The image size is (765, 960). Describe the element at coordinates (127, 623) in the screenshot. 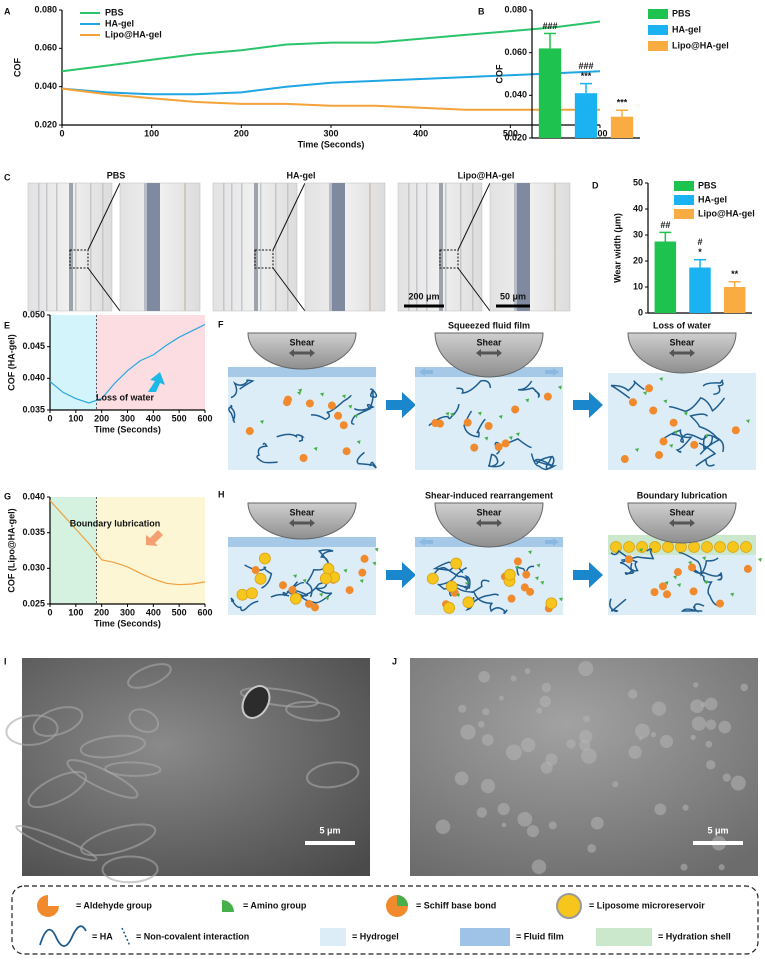

I see `x-axis-label: Time (Seconds)` at that location.